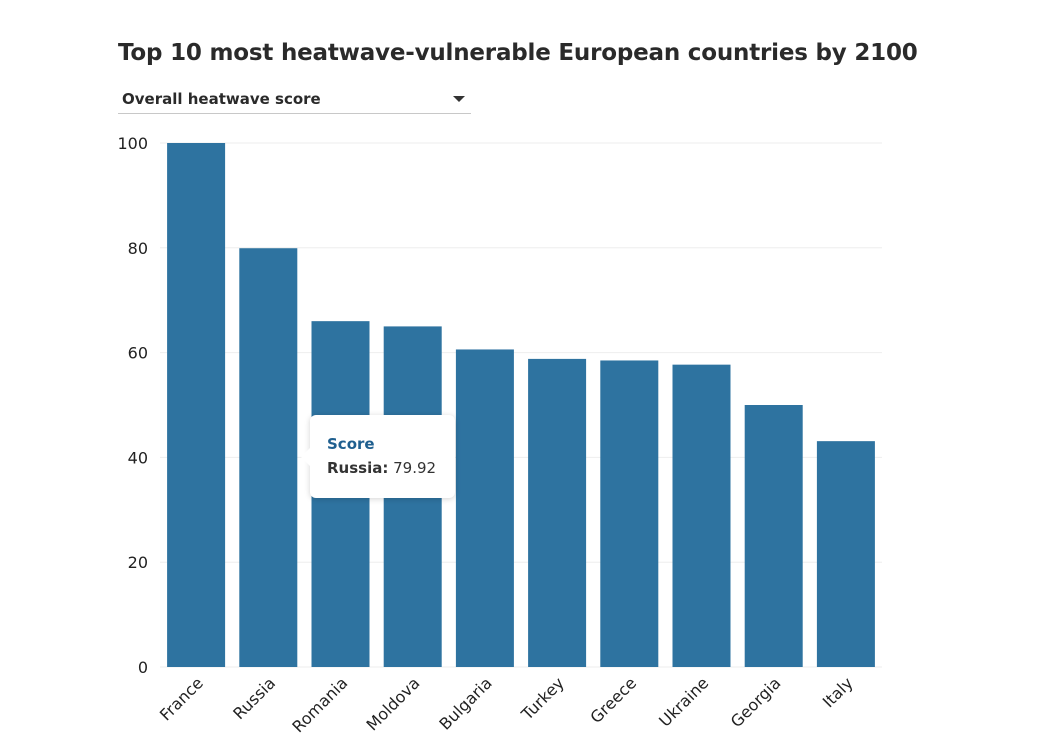  What do you see at coordinates (181, 698) in the screenshot?
I see `x-tick-label: France` at bounding box center [181, 698].